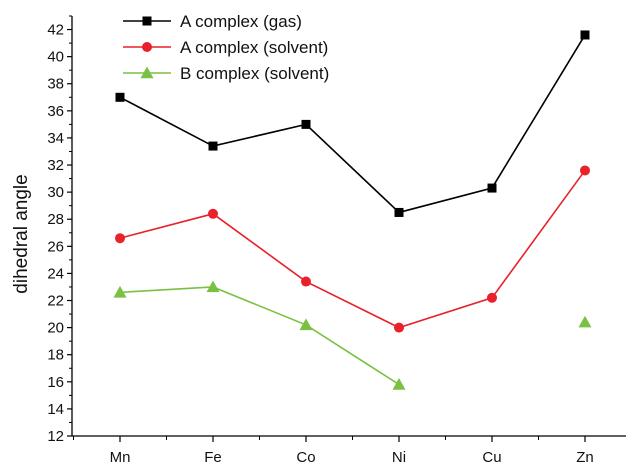 Image resolution: width=631 pixels, height=463 pixels. What do you see at coordinates (55, 30) in the screenshot?
I see `y-tick-label: 42` at bounding box center [55, 30].